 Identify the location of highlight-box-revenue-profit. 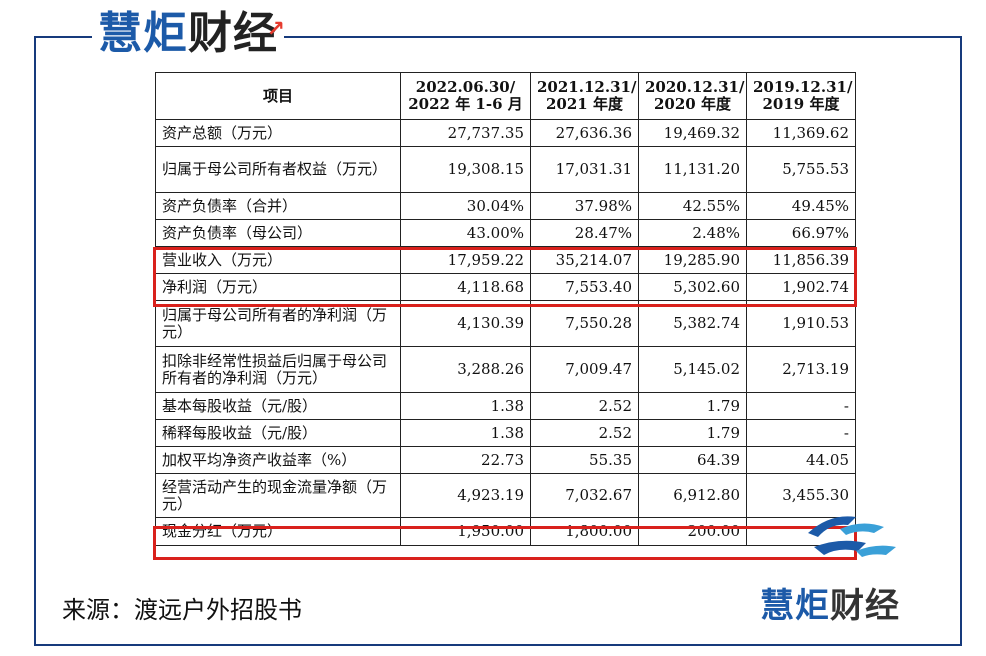
(505, 277).